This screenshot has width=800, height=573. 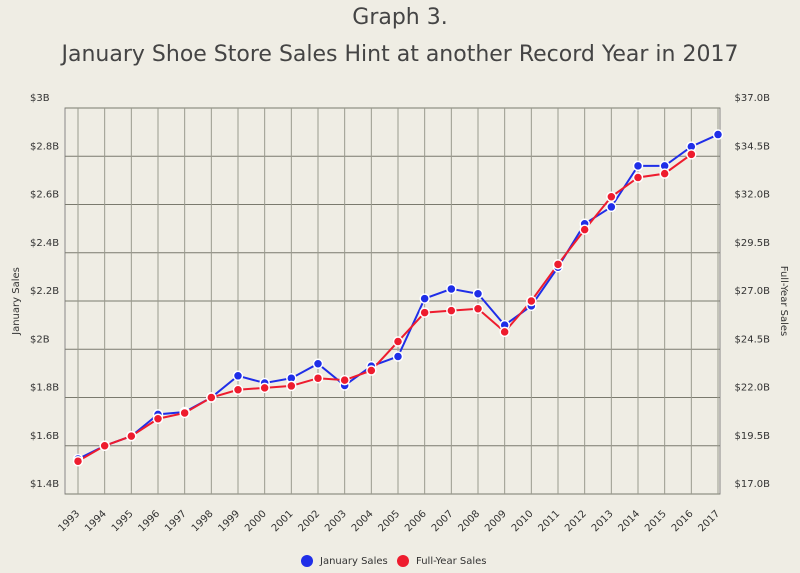 I want to click on y-tick-label: $1.6B, so click(x=44, y=436).